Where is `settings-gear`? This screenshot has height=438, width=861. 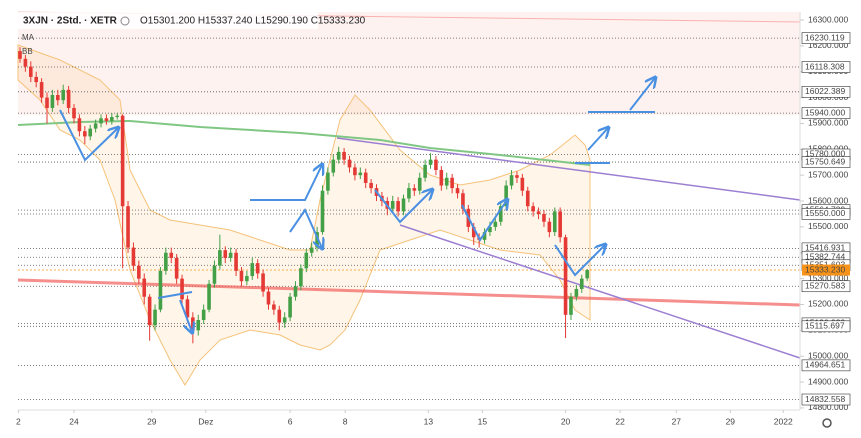
settings-gear is located at coordinates (827, 423).